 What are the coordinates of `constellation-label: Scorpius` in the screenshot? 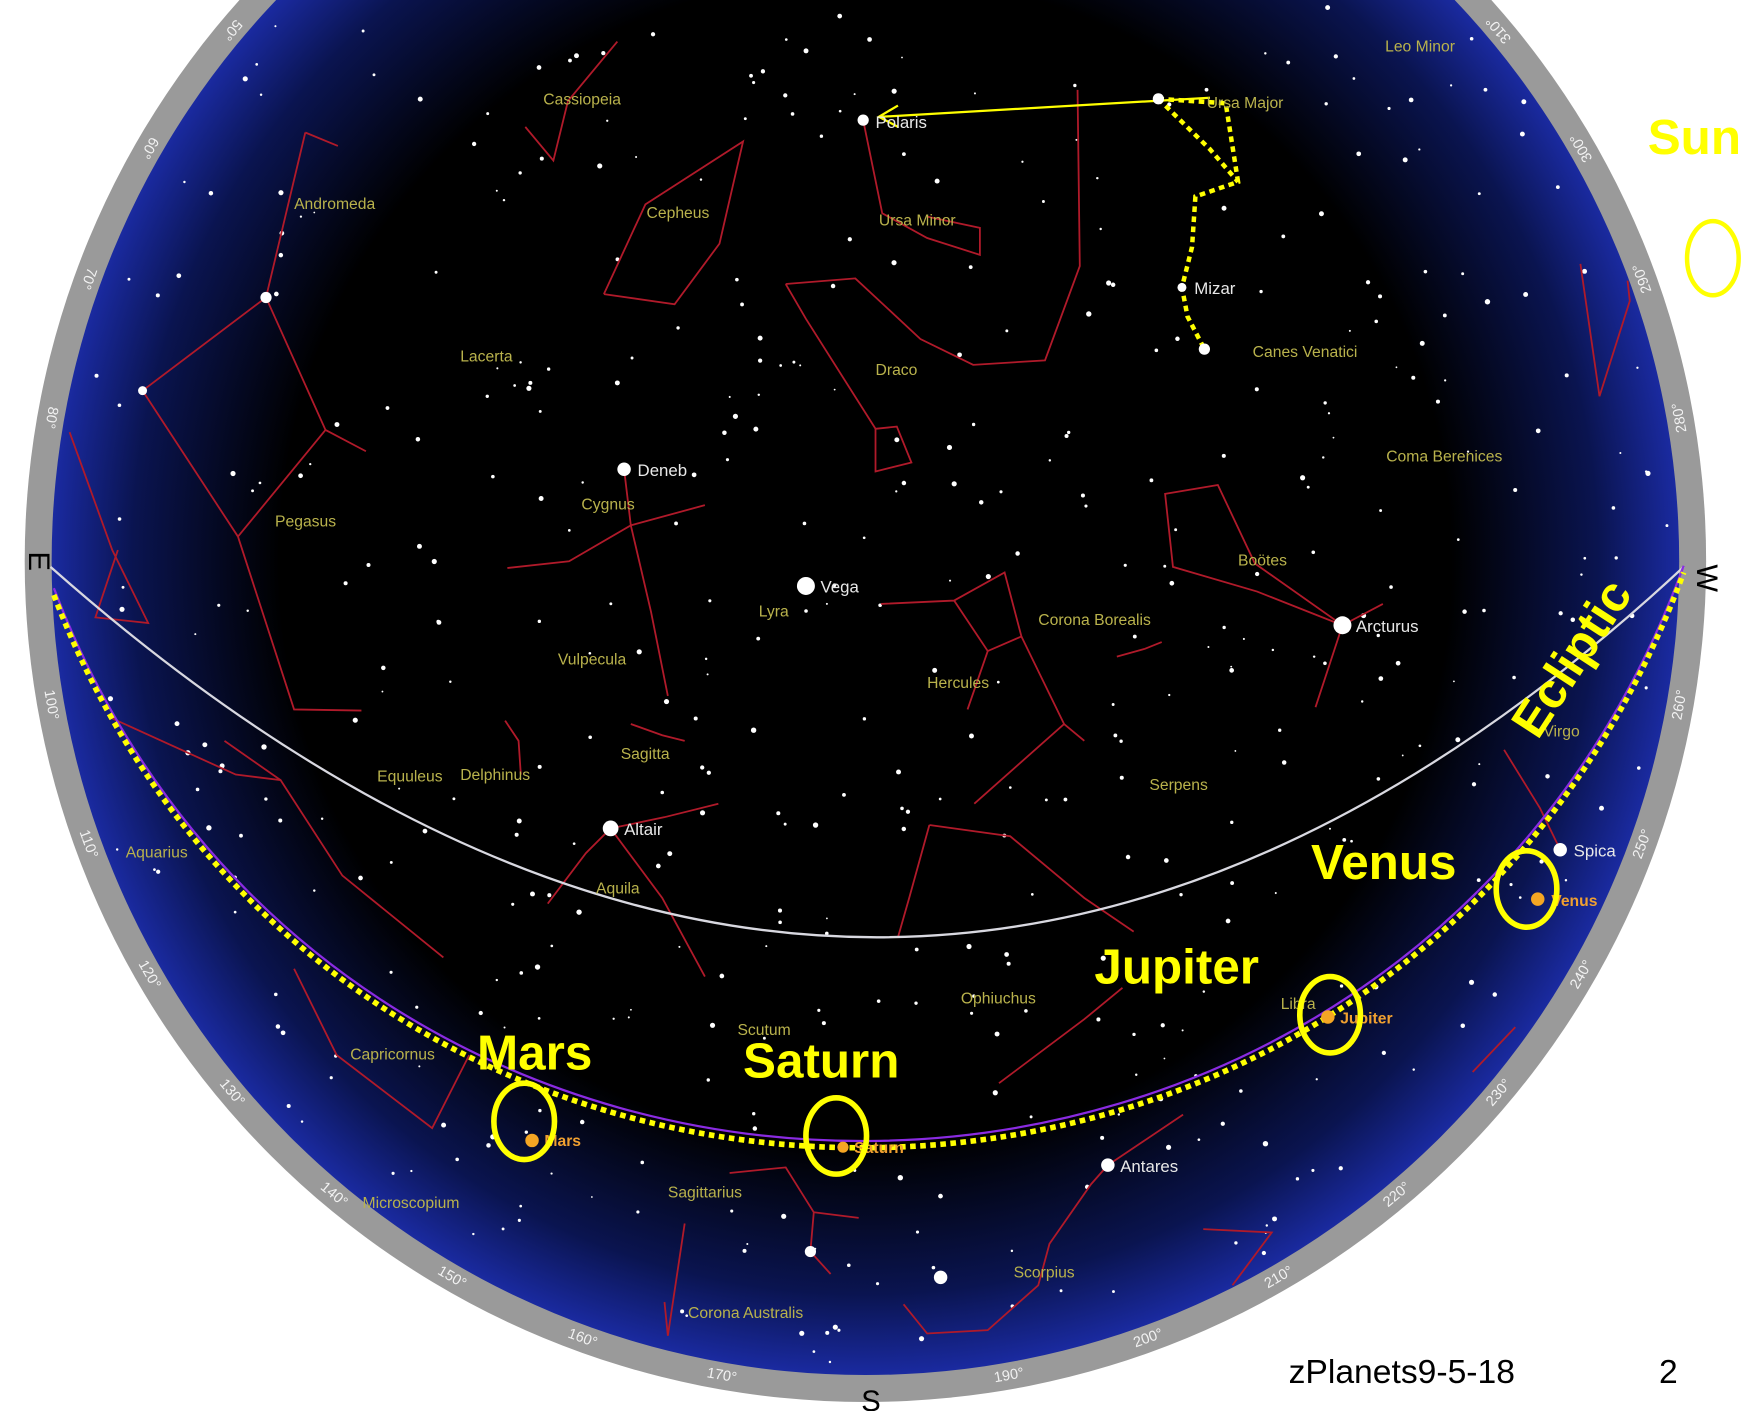 It's located at (1044, 1272).